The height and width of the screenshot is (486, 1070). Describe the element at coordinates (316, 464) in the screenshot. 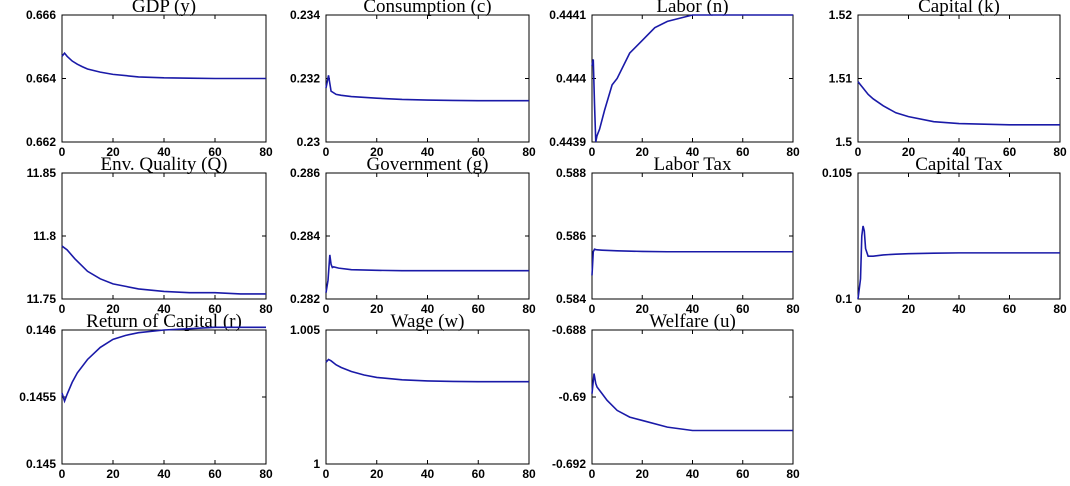

I see `y-tick-label: 1` at that location.